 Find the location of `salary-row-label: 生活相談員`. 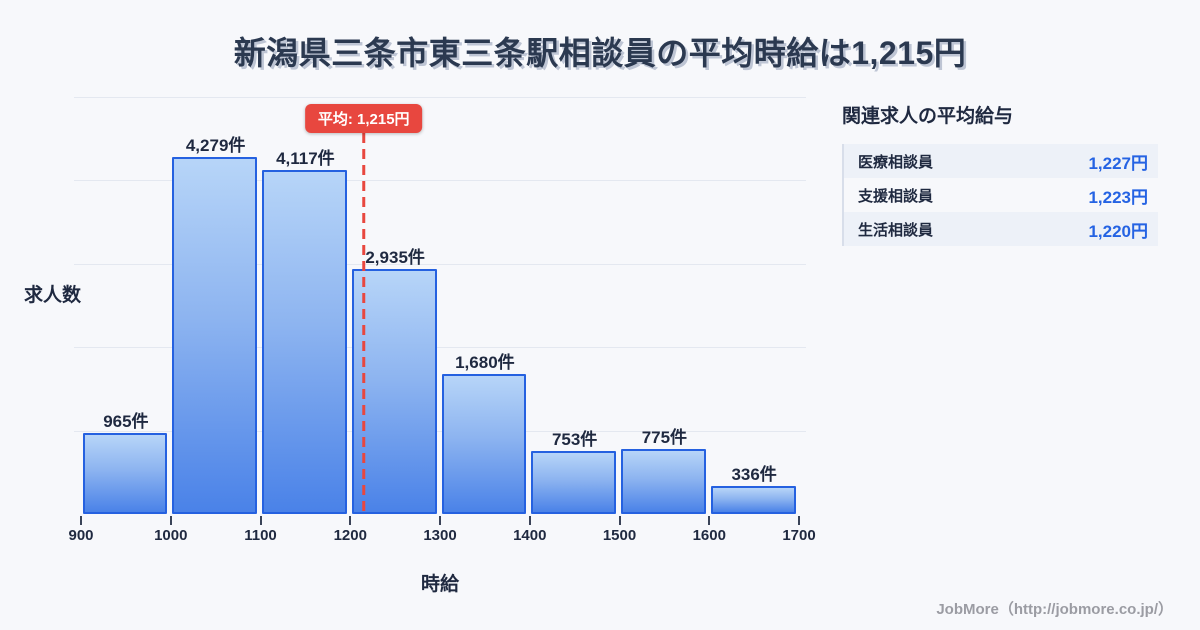

salary-row-label: 生活相談員 is located at coordinates (896, 230).